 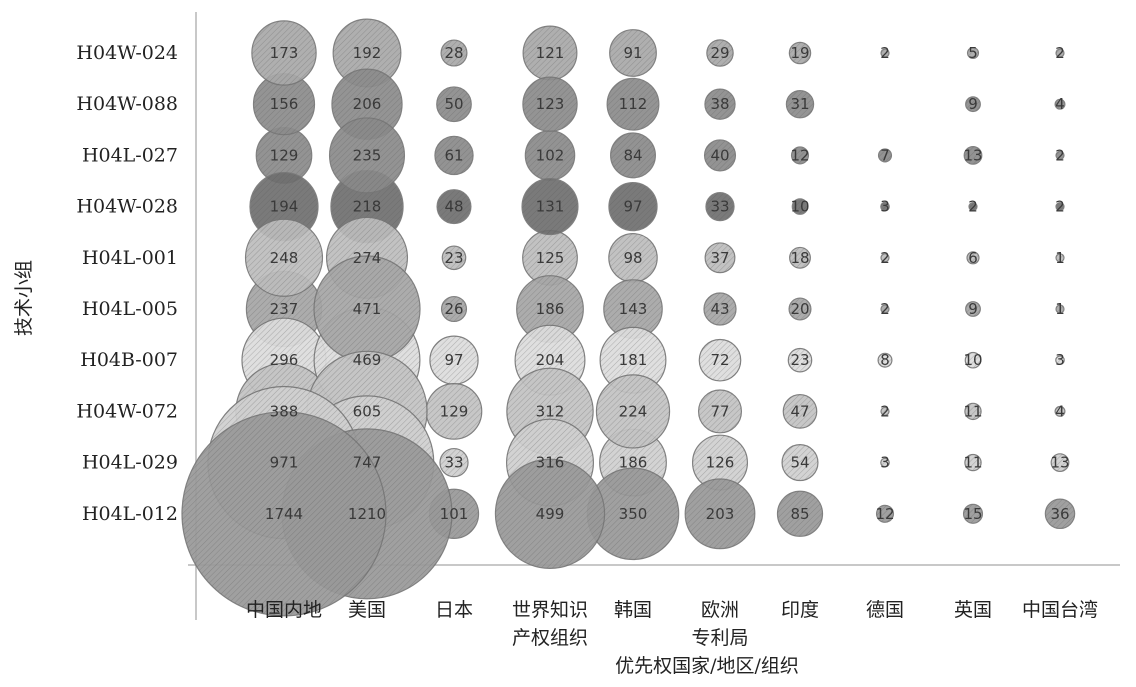 I want to click on bubble-value-label: 47, so click(x=799, y=411).